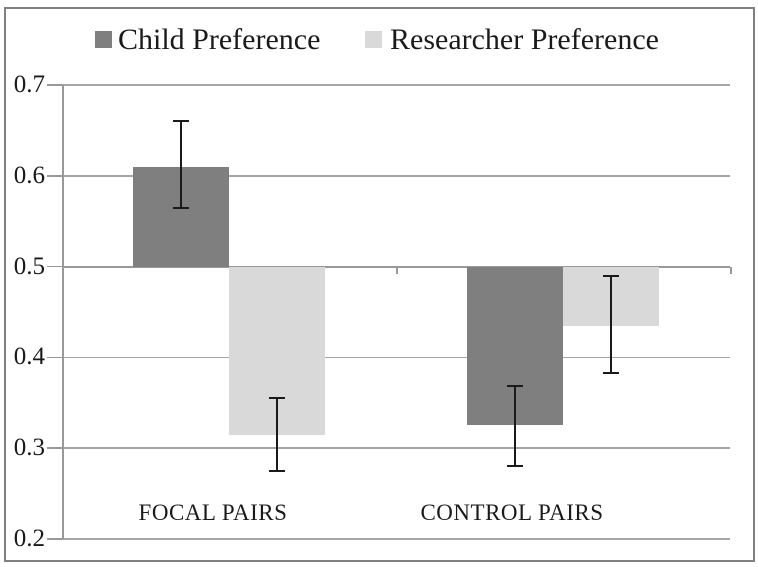 This screenshot has width=758, height=567. What do you see at coordinates (373, 39) in the screenshot?
I see `legend-swatch-researcher-preference` at bounding box center [373, 39].